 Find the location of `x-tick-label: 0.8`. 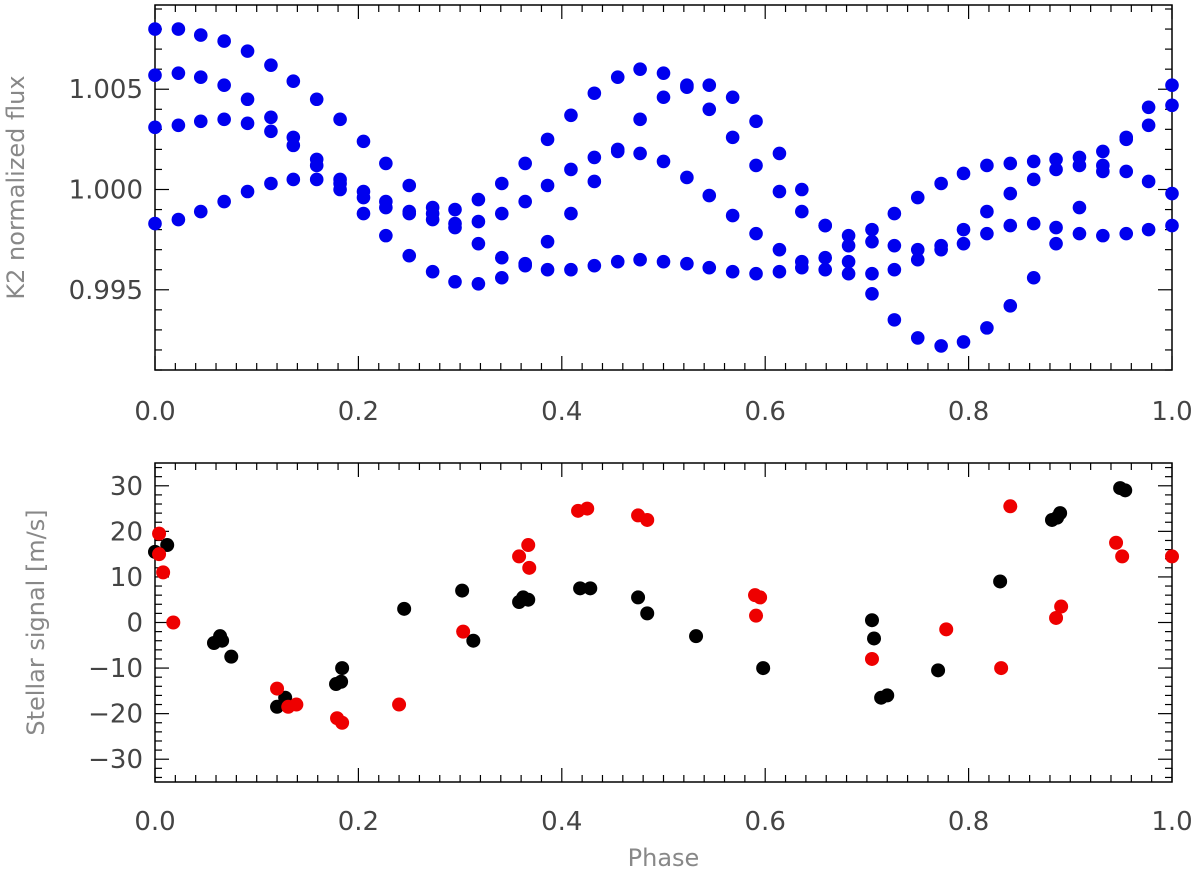

x-tick-label: 0.8 is located at coordinates (968, 412).